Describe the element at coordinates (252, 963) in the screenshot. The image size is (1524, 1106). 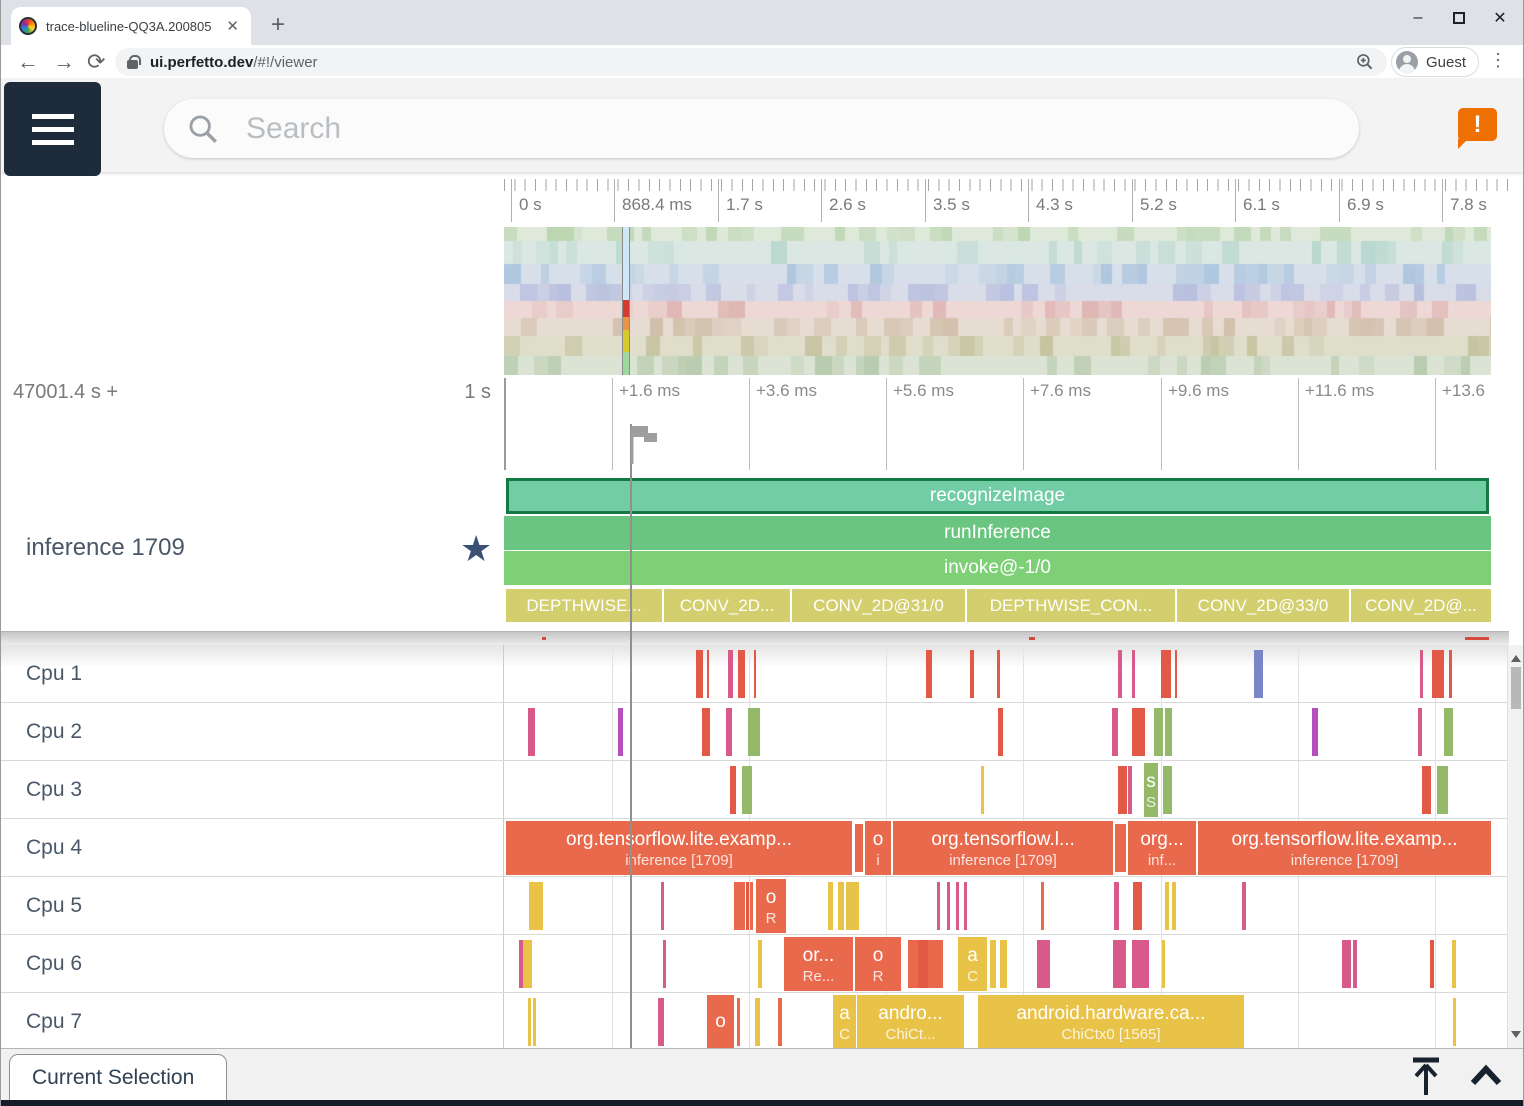
I see `cpu-track-label: Cpu 6` at that location.